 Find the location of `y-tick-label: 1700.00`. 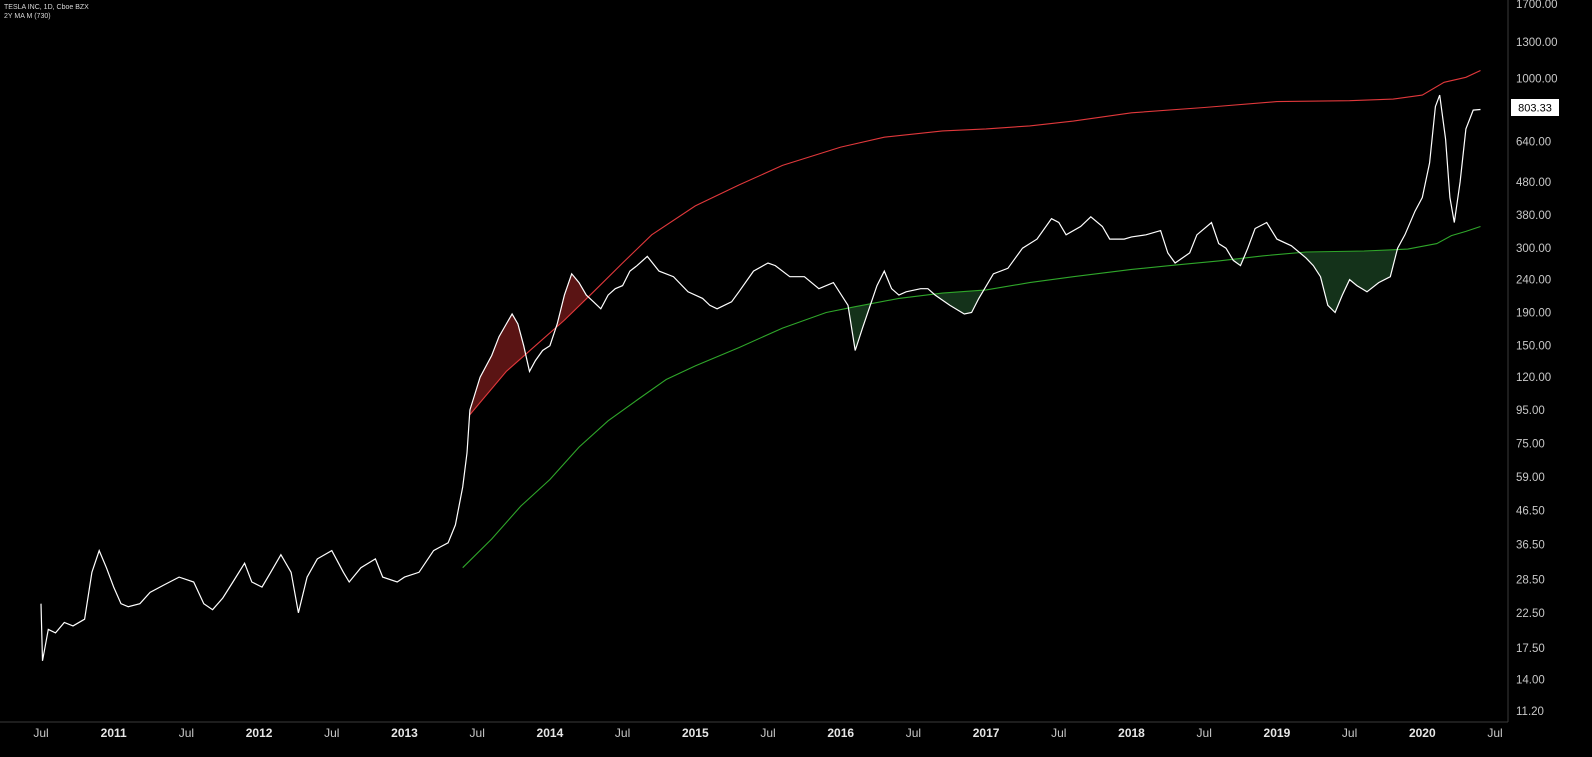

y-tick-label: 1700.00 is located at coordinates (1537, 5).